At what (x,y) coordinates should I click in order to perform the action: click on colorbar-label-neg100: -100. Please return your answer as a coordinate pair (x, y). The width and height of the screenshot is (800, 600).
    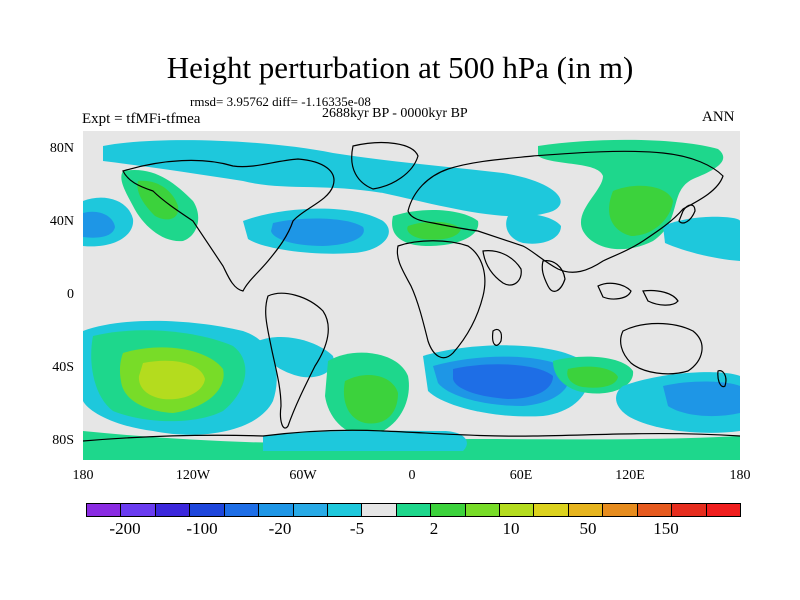
    Looking at the image, I should click on (202, 528).